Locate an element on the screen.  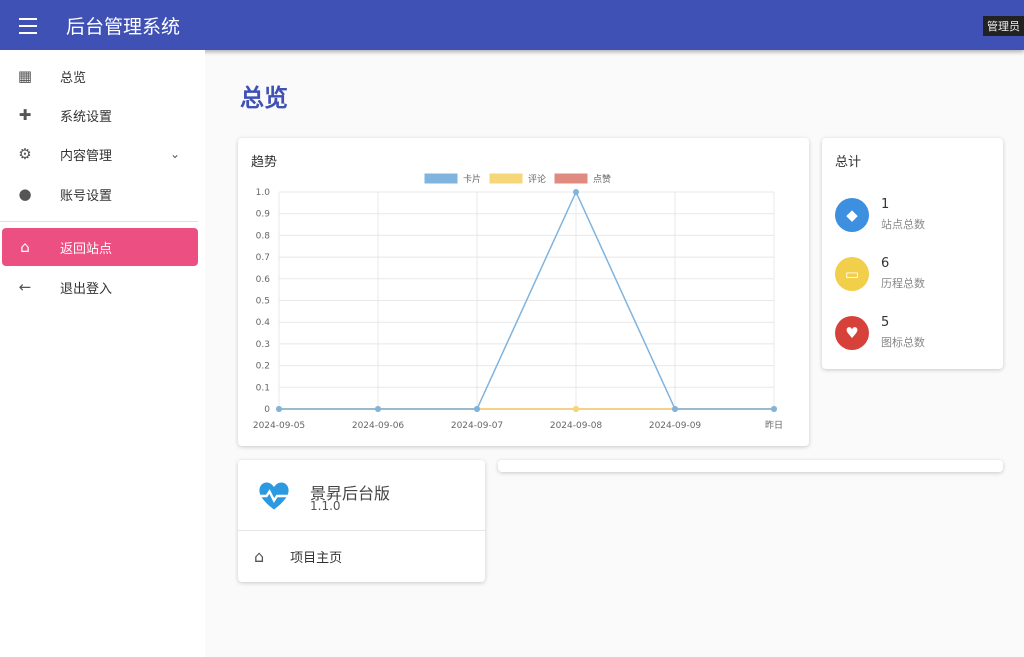
stat-icons: ♥ 5 图标总数 is located at coordinates (880, 332).